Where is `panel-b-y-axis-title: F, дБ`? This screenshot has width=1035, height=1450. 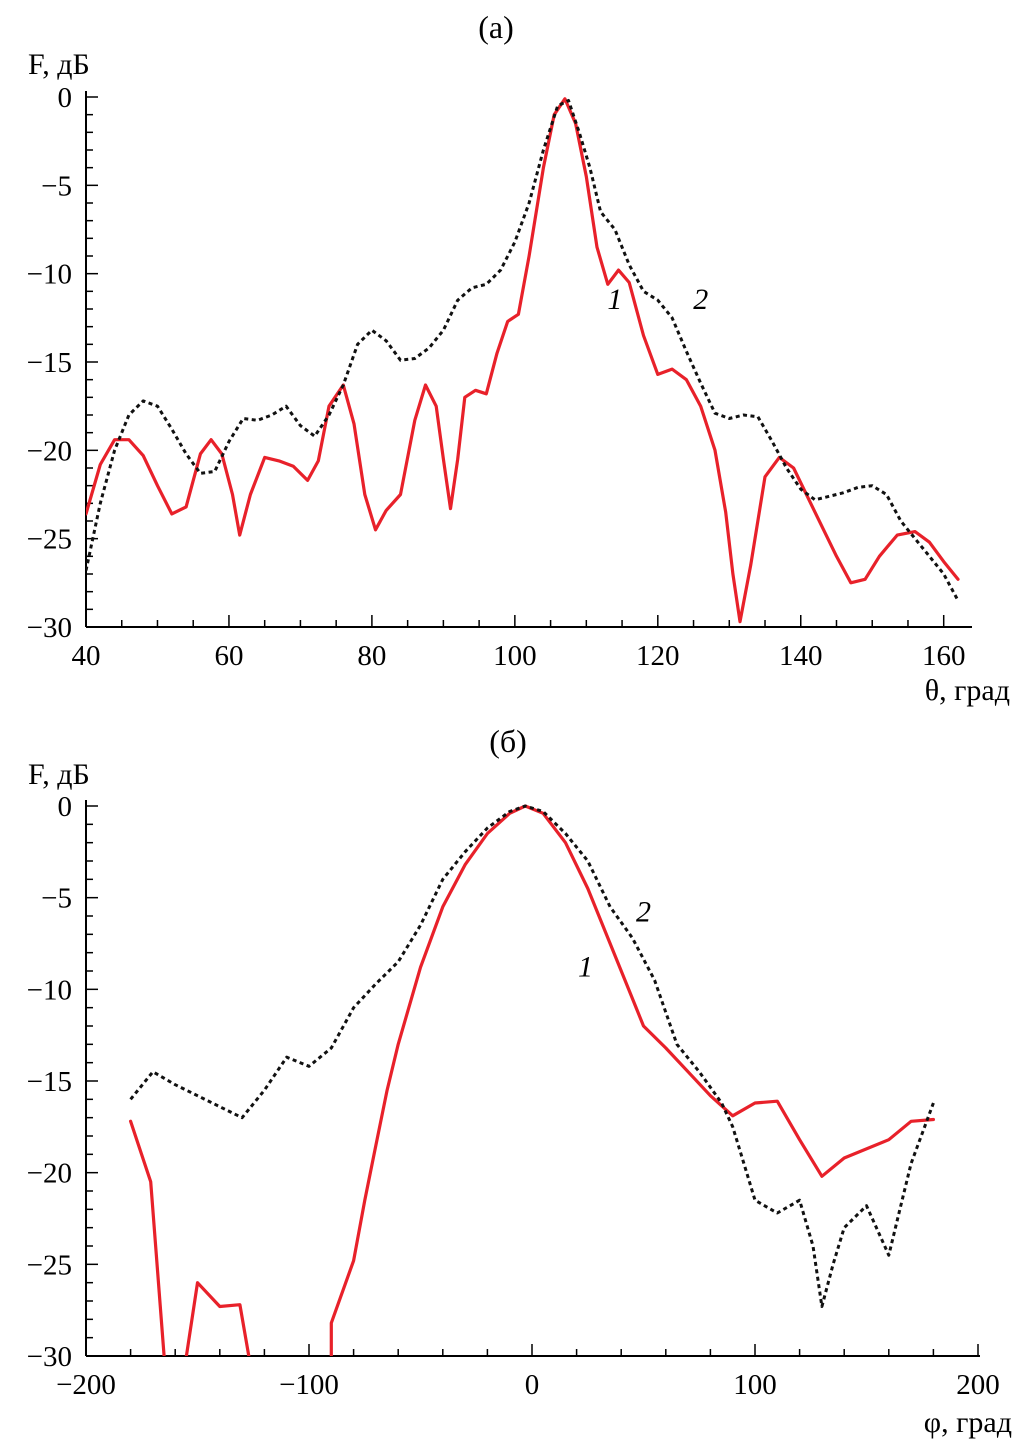 panel-b-y-axis-title: F, дБ is located at coordinates (59, 774).